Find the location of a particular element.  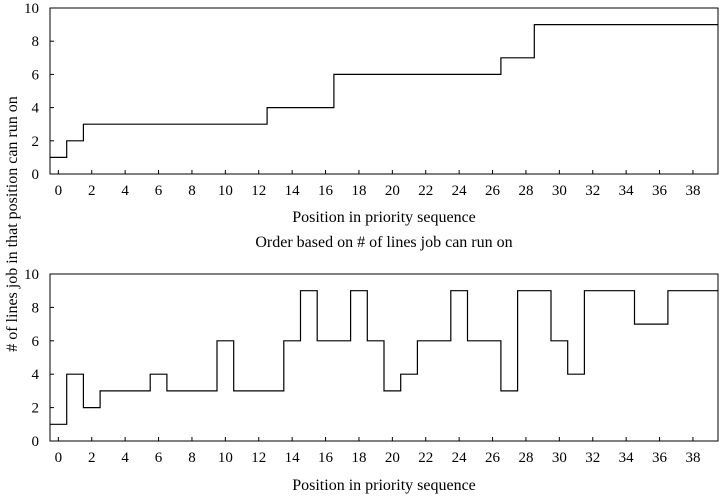

bottom-chart-title: Order based on # of lines job can run on is located at coordinates (383, 242).